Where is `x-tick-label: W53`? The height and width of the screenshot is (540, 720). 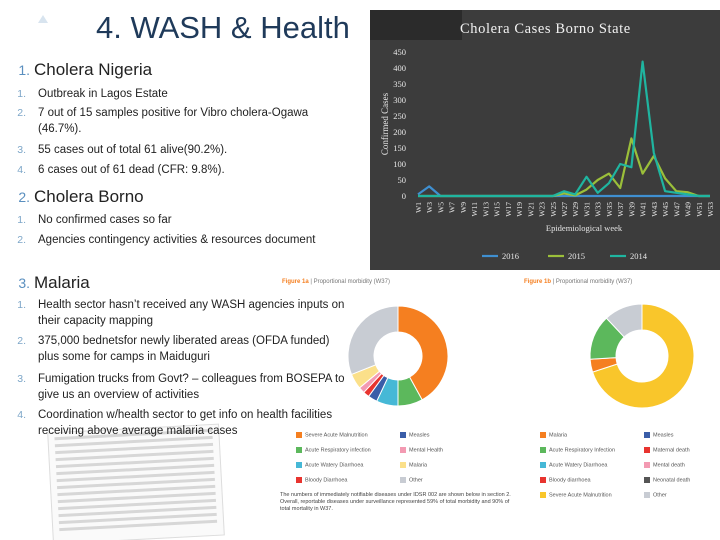 x-tick-label: W53 is located at coordinates (710, 209).